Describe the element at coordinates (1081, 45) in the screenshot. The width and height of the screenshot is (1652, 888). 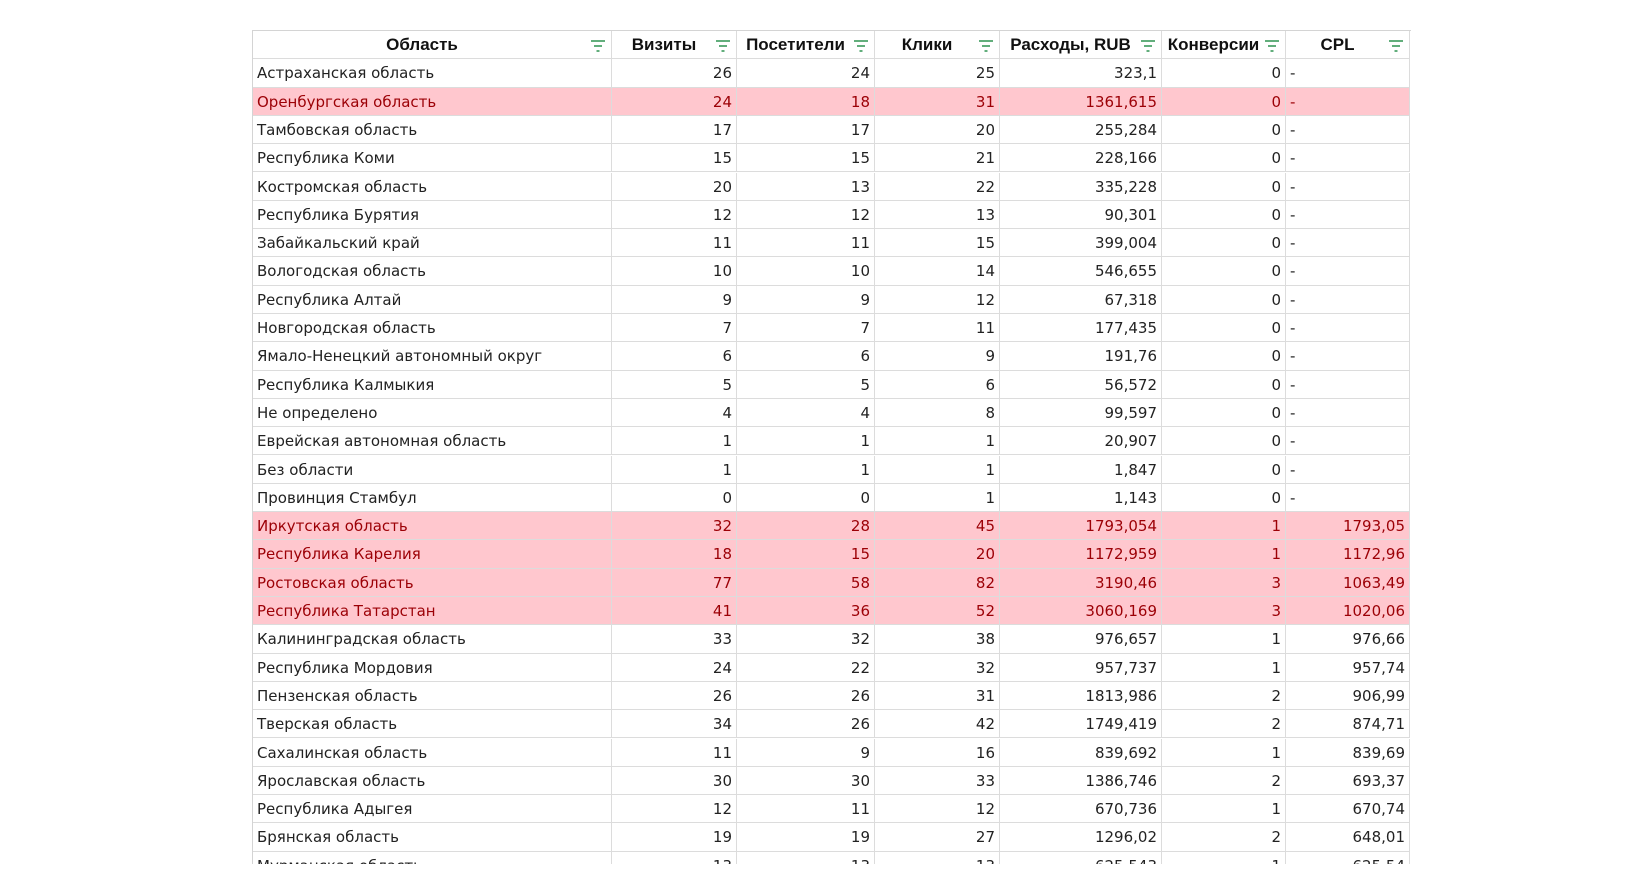
I see `column-header: Расходы, RUB` at that location.